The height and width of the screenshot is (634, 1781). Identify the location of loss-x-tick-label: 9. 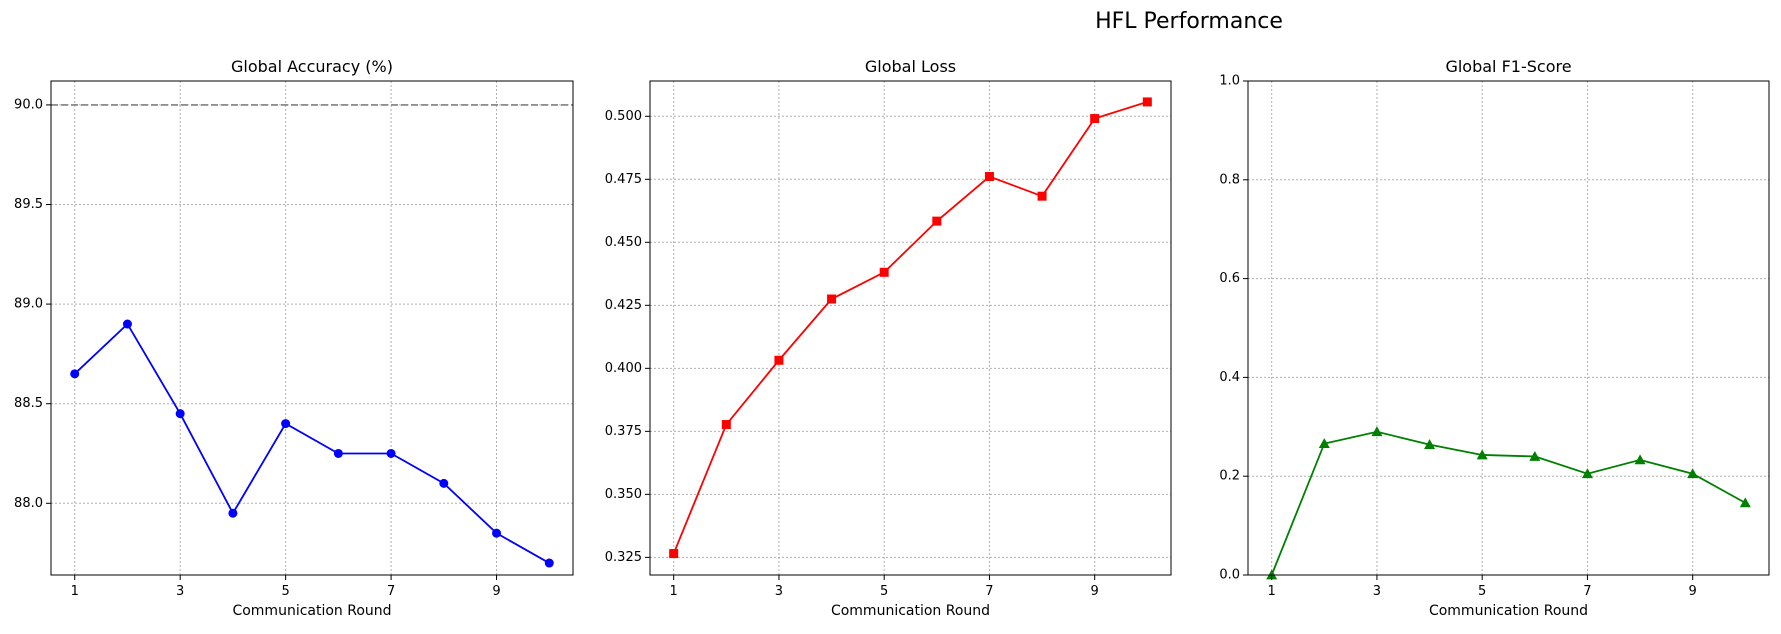
(1095, 591).